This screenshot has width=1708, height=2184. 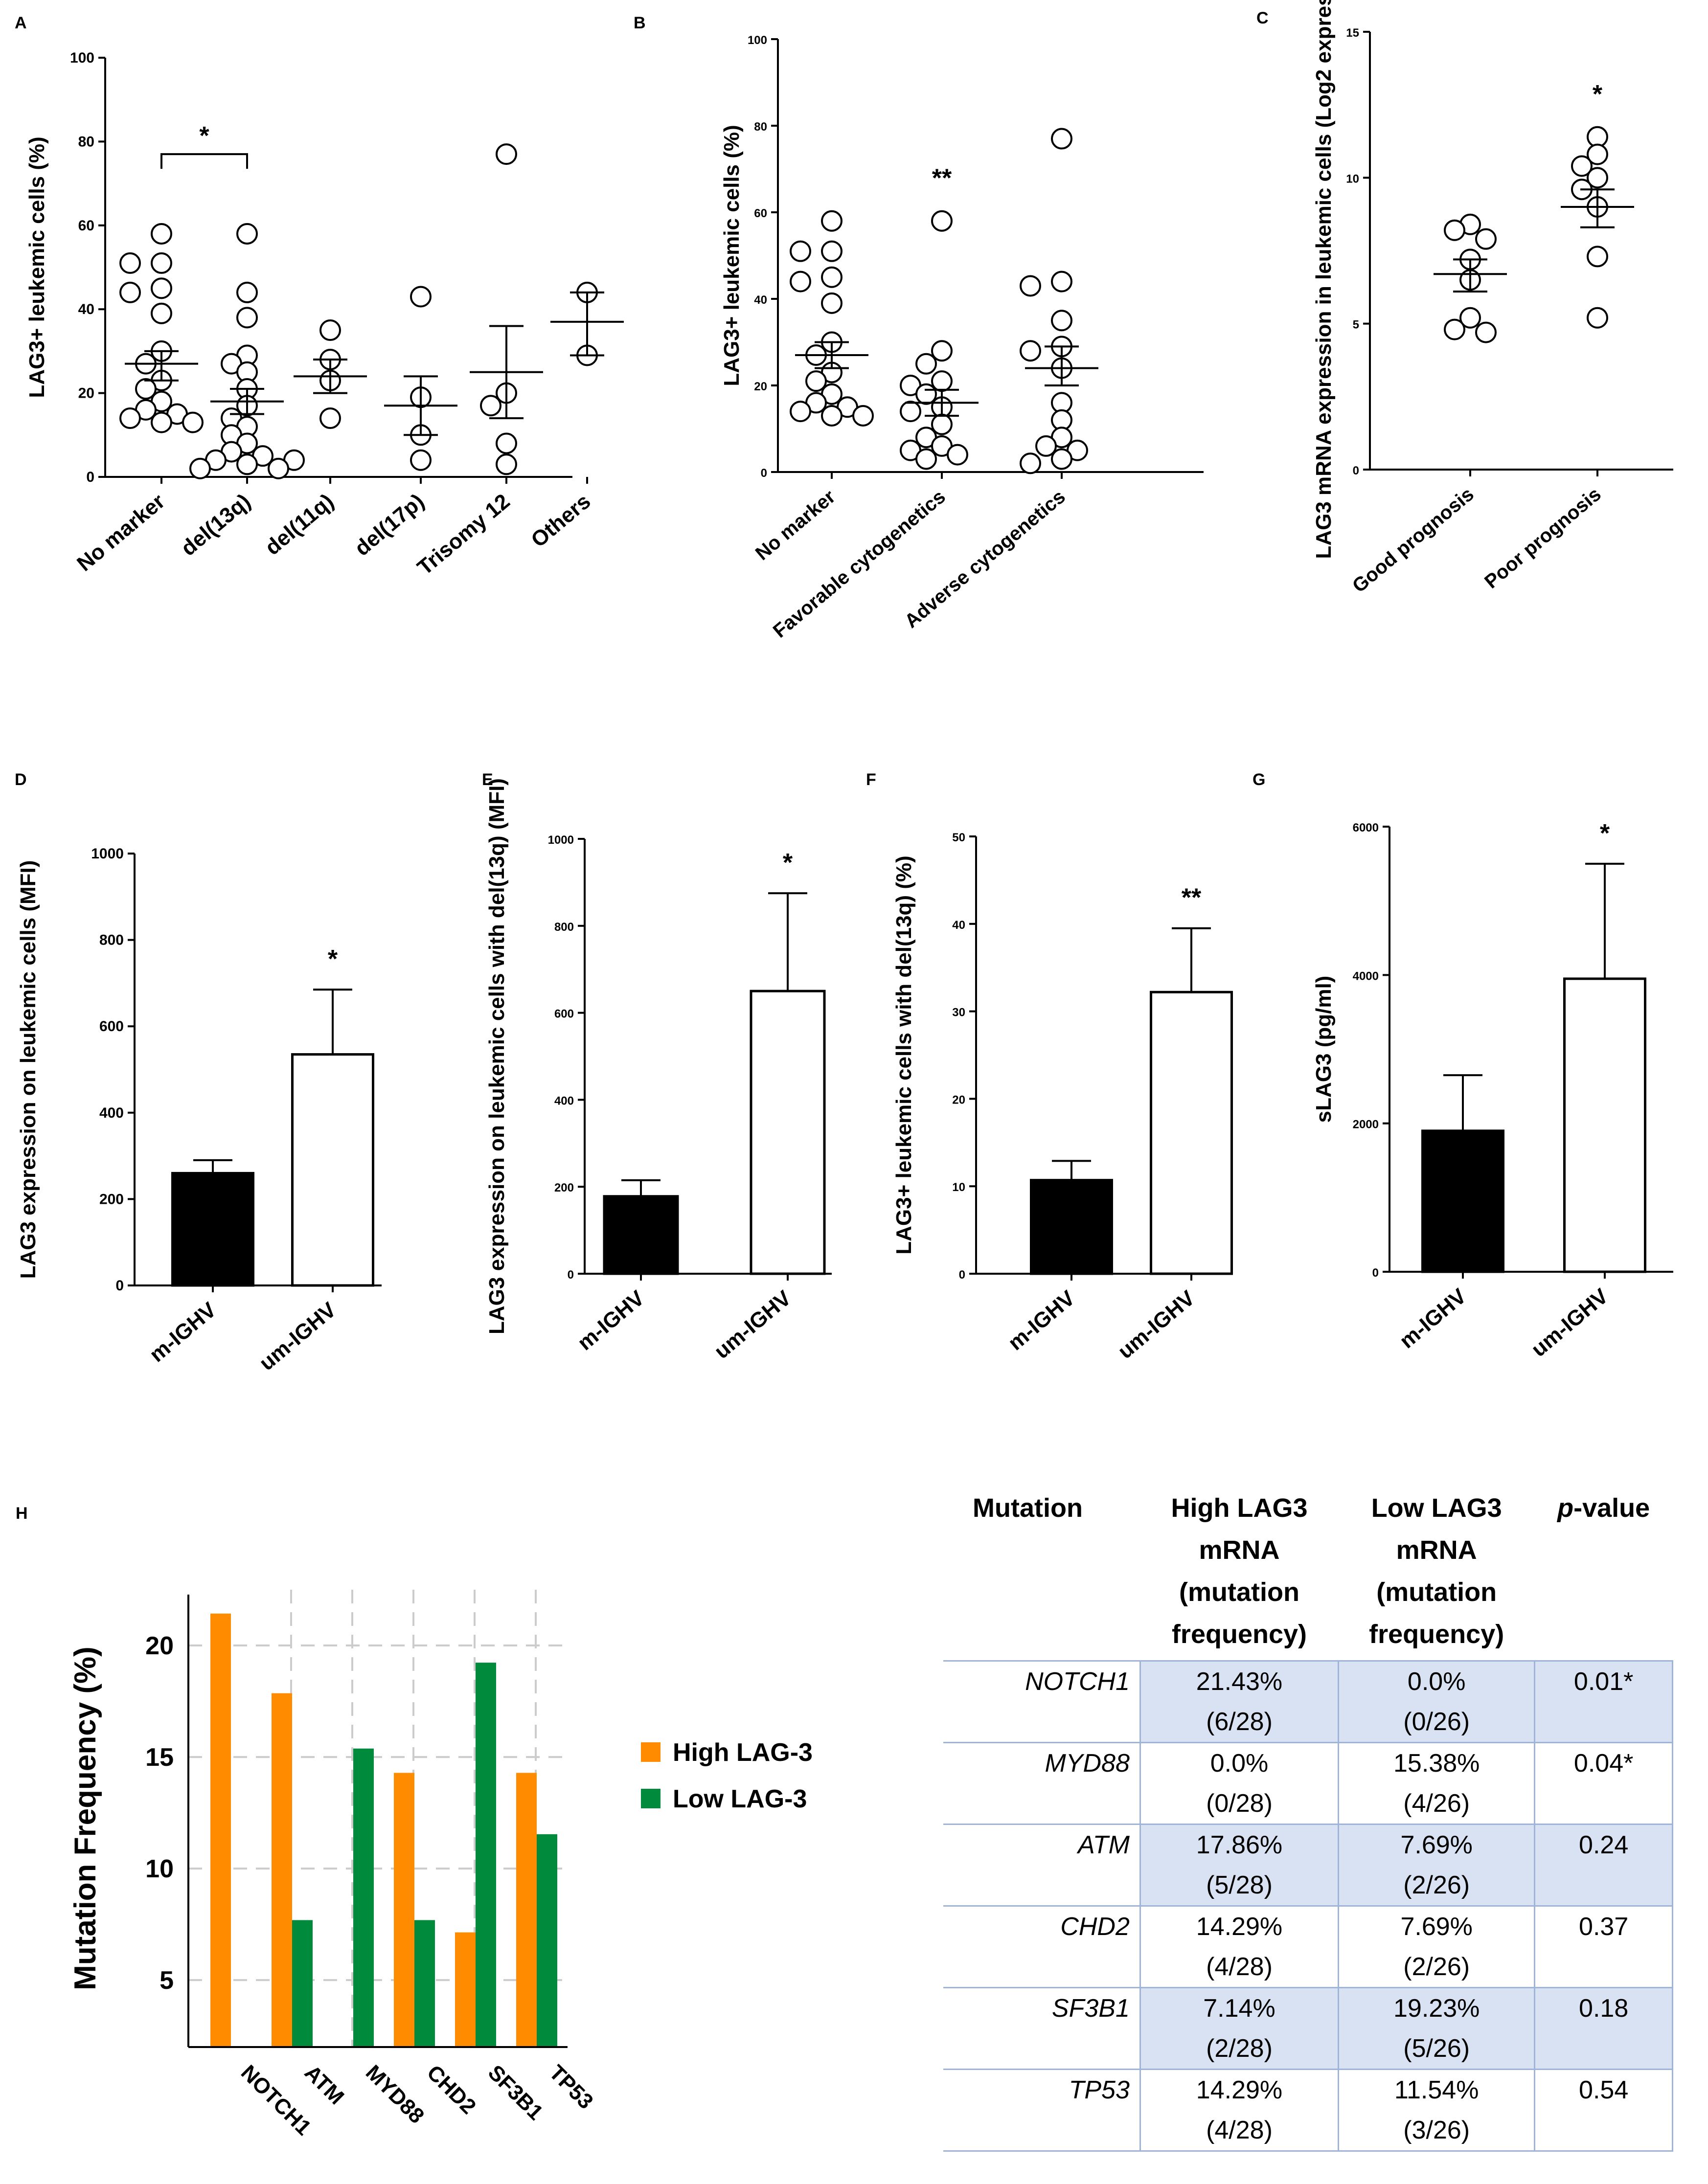 What do you see at coordinates (112, 1113) in the screenshot?
I see `y-tick-label: 400` at bounding box center [112, 1113].